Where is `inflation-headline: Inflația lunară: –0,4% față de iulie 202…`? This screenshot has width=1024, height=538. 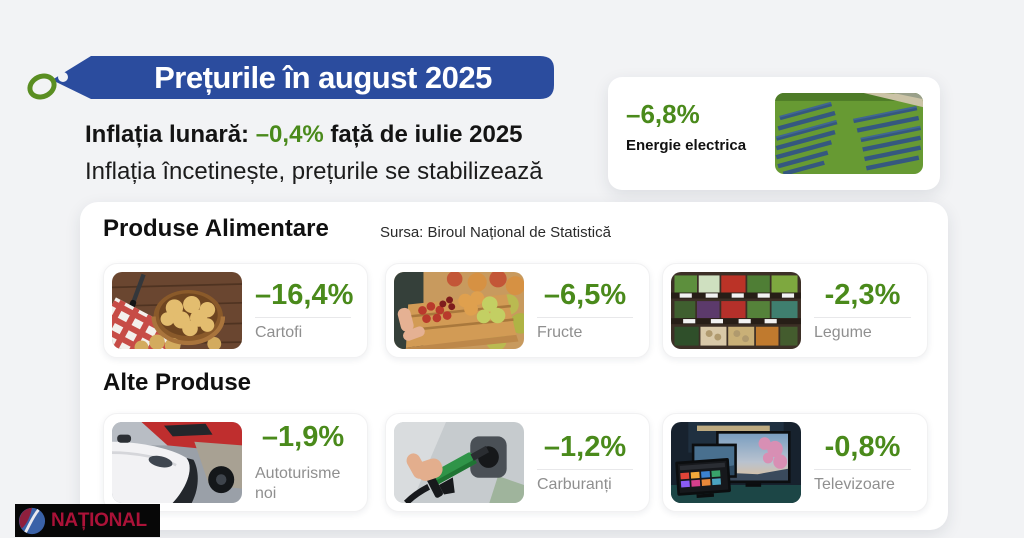 inflation-headline: Inflația lunară: –0,4% față de iulie 202… is located at coordinates (304, 135).